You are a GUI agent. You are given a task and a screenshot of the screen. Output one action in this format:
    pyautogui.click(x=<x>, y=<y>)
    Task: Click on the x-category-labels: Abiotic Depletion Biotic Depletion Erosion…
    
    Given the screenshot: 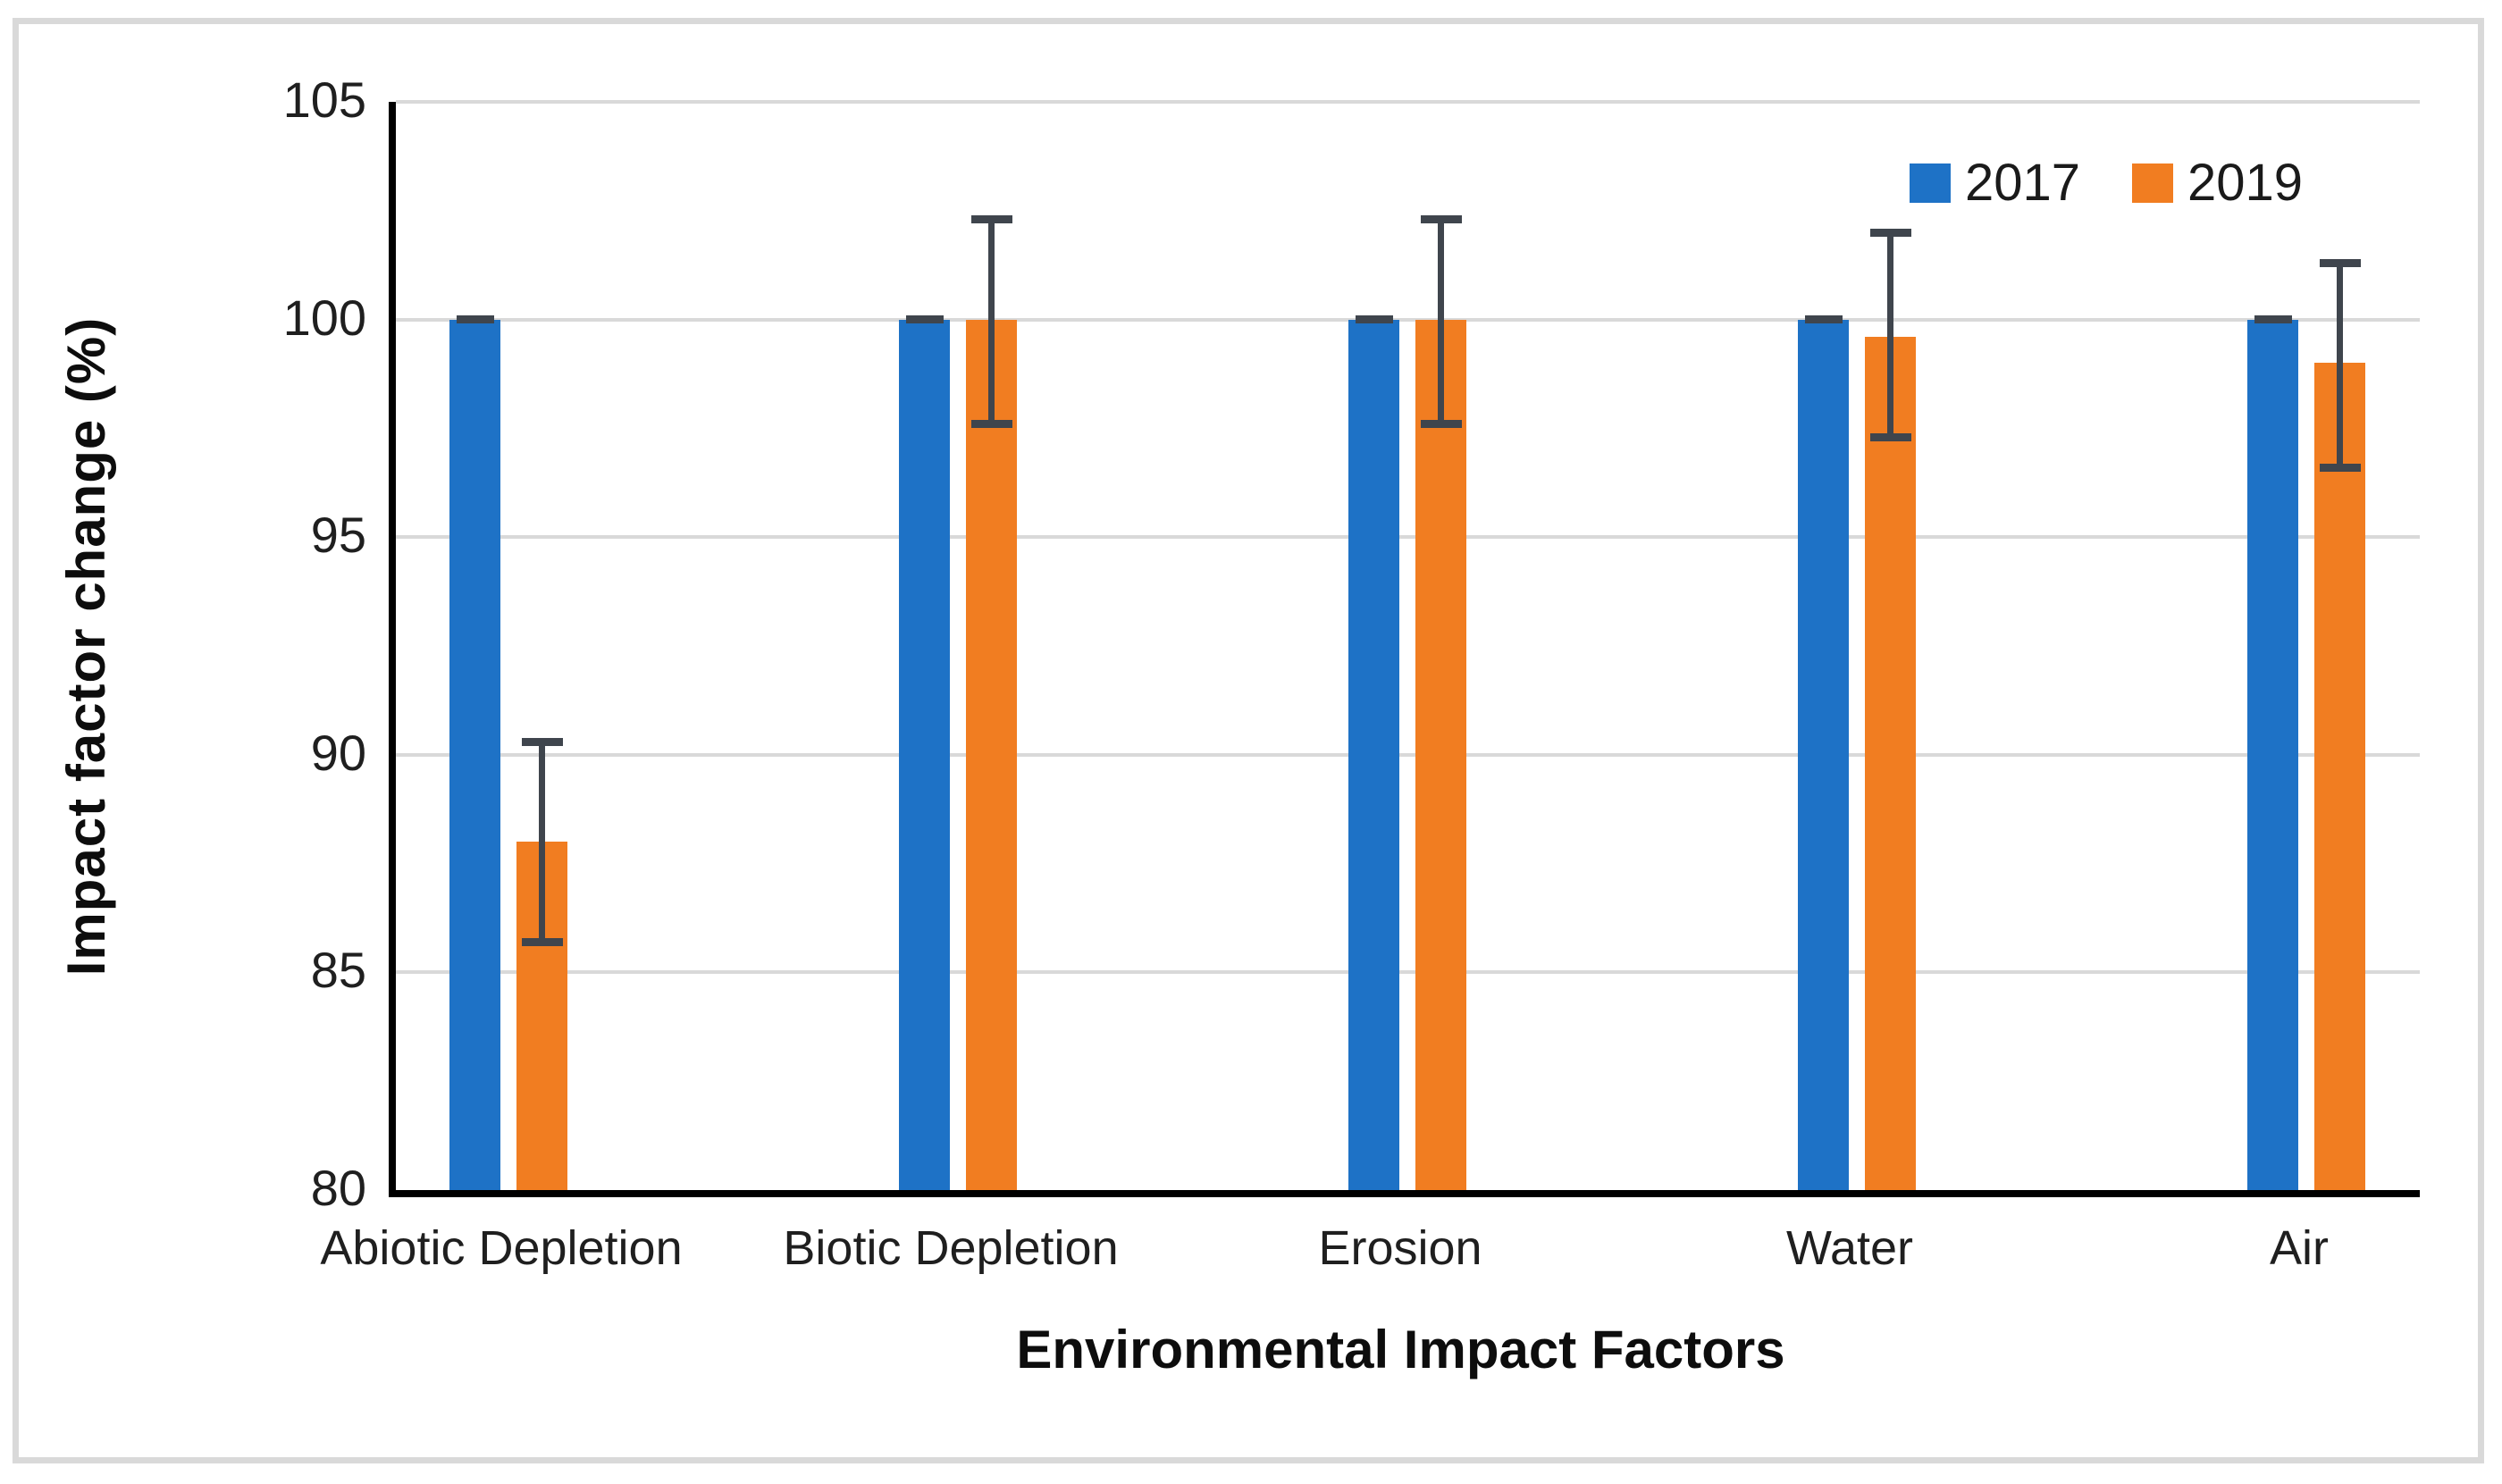 What is the action you would take?
    pyautogui.click(x=1367, y=1252)
    